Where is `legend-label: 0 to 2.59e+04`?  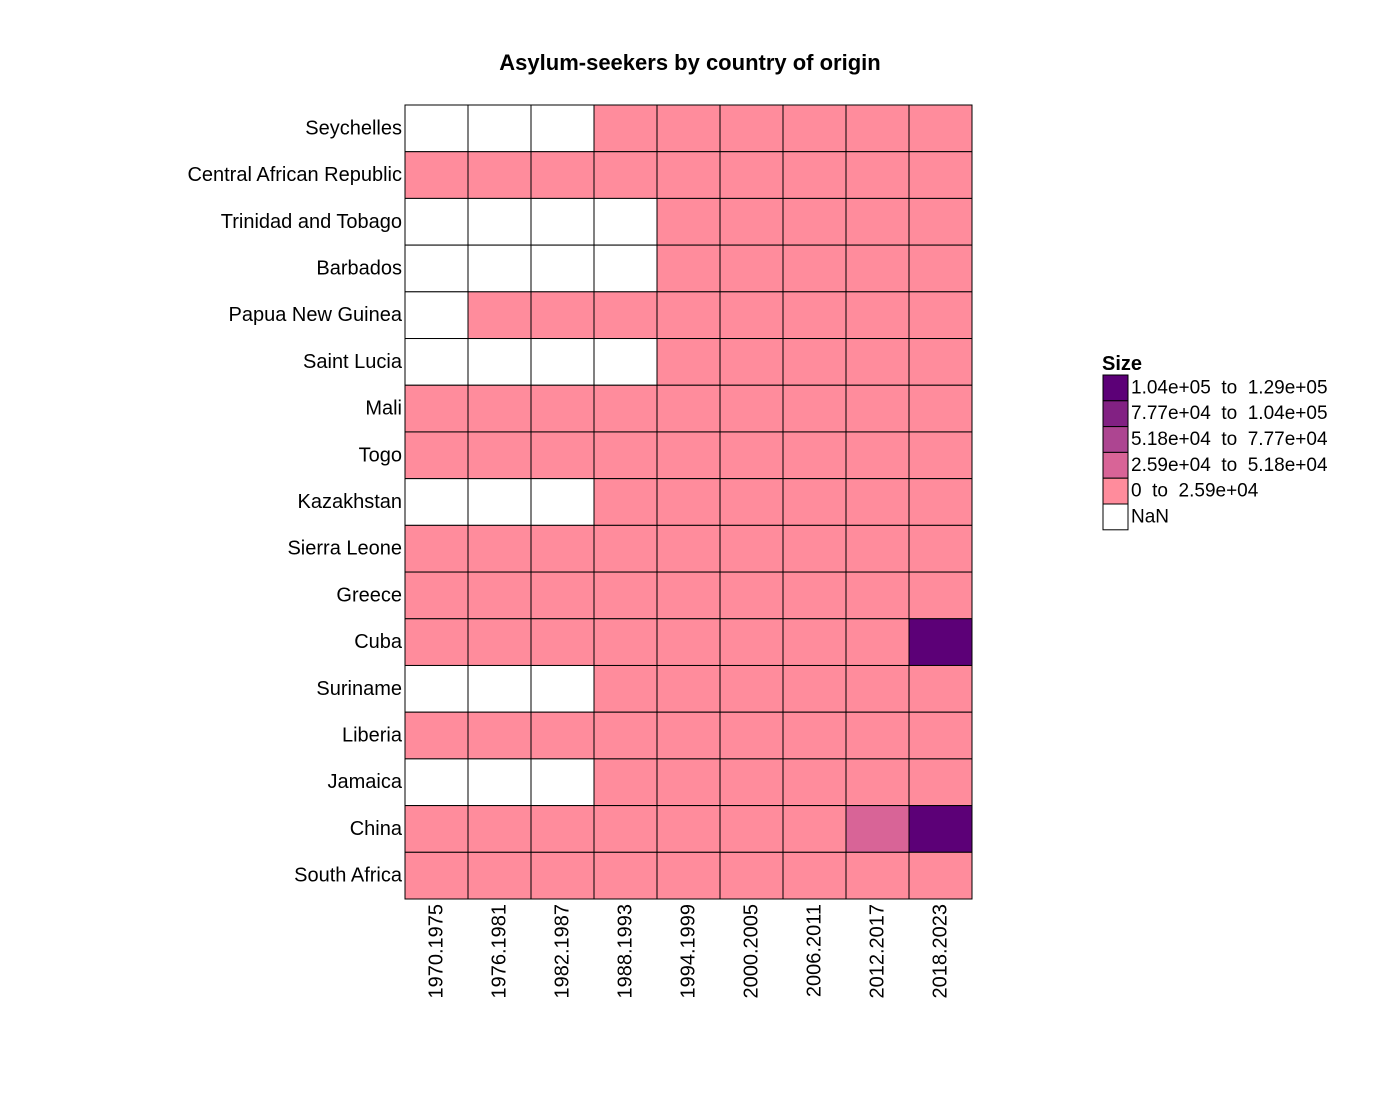
legend-label: 0 to 2.59e+04 is located at coordinates (1195, 491).